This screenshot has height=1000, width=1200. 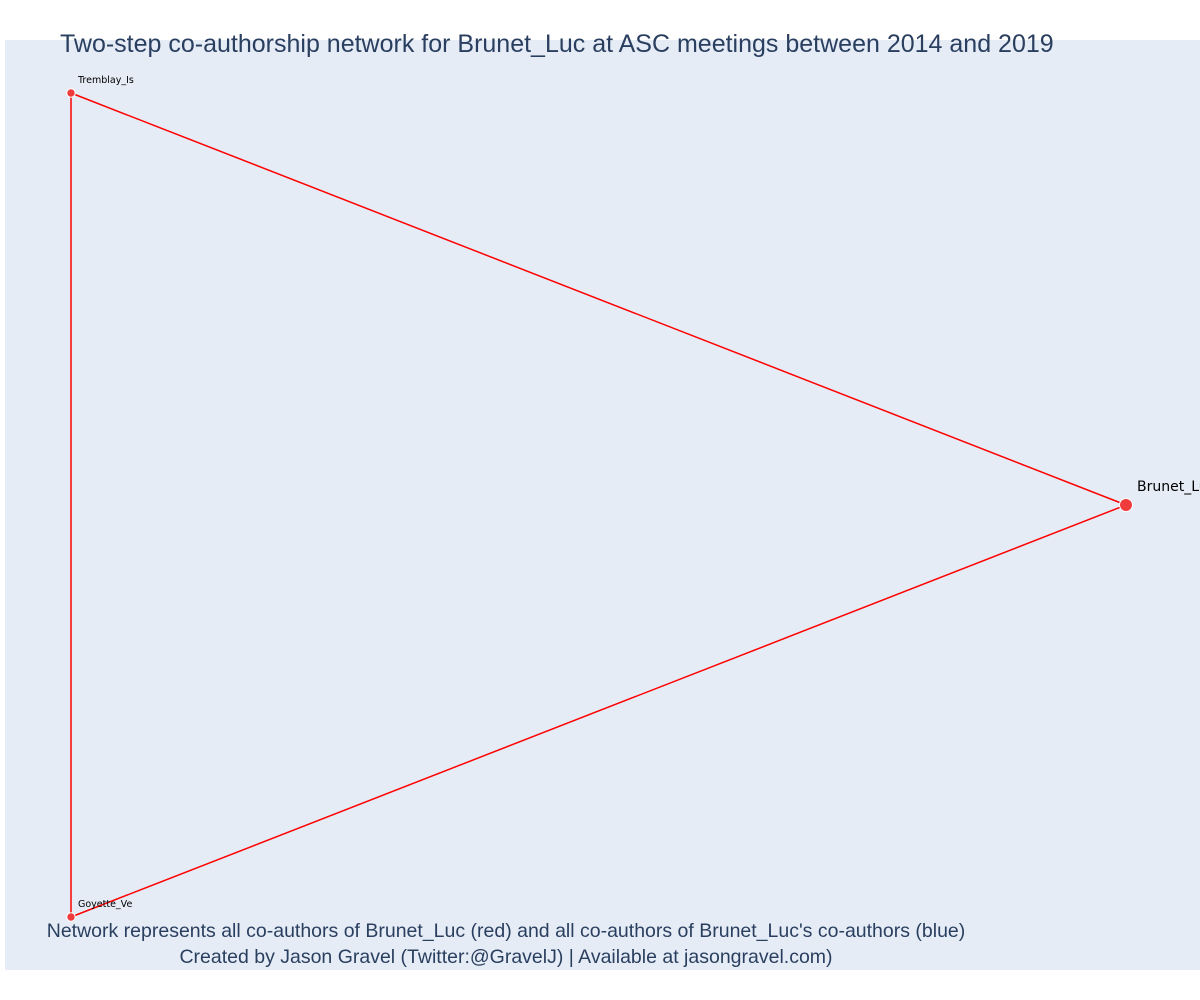 I want to click on node-label-brunet-luc: Brunet_Luc, so click(x=1168, y=487).